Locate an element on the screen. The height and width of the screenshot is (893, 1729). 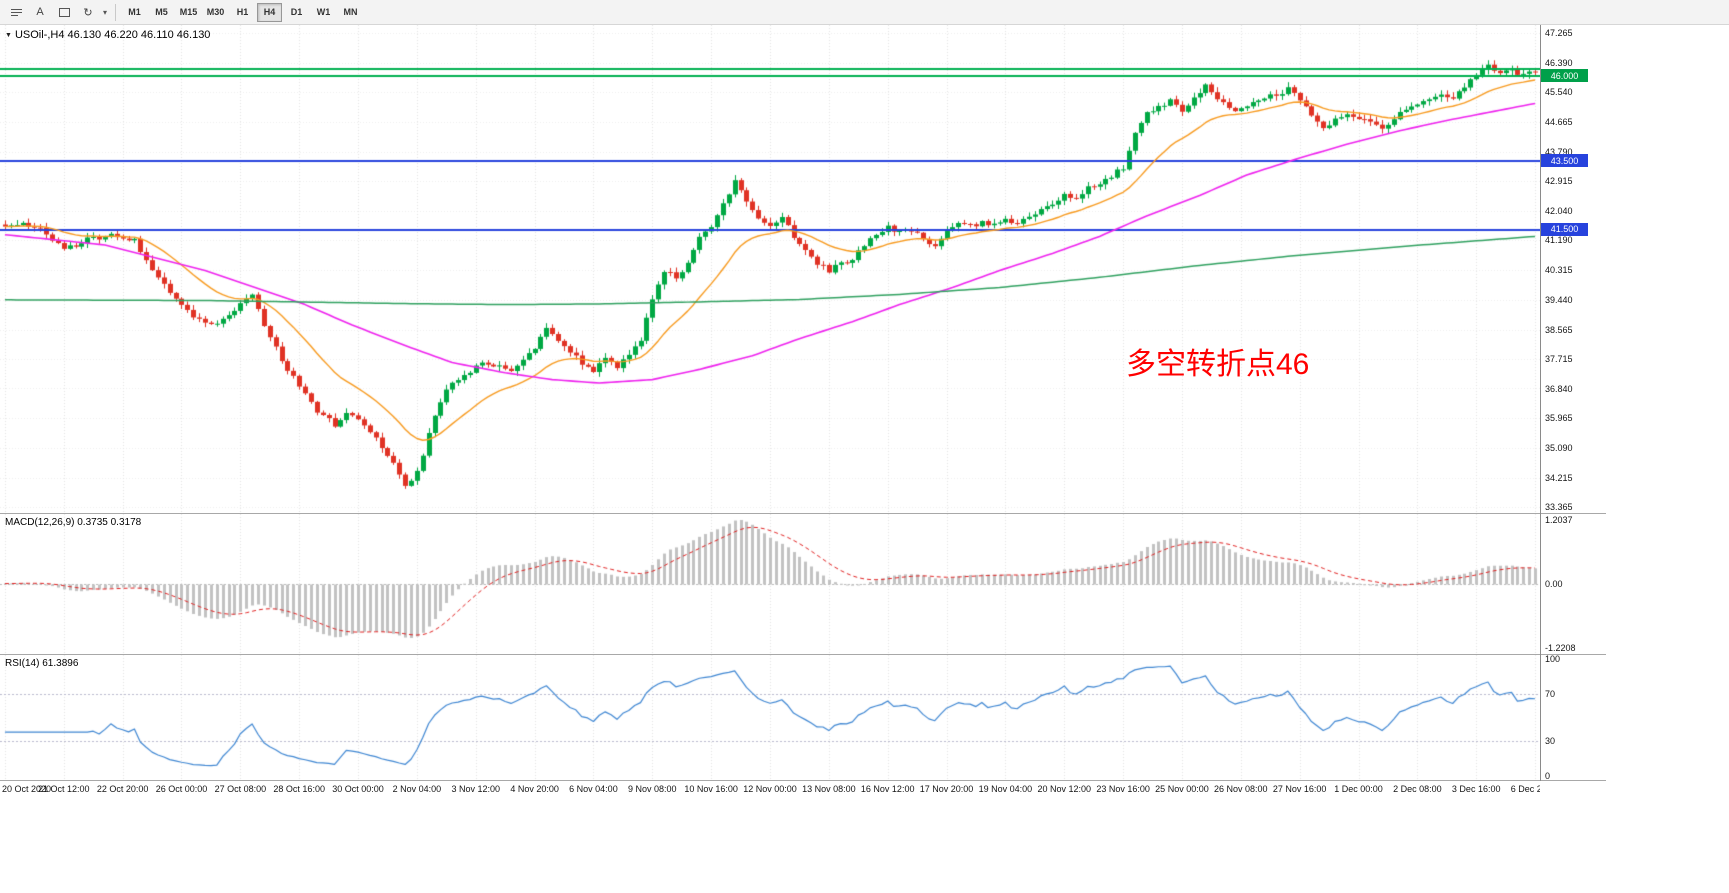
price-tick-label: 45.540 is located at coordinates (1559, 91).